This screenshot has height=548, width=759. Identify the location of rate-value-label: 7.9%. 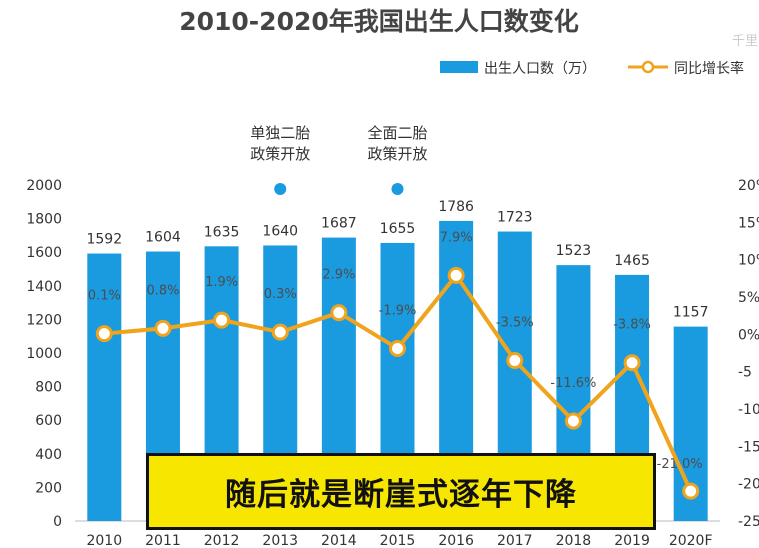
(456, 237).